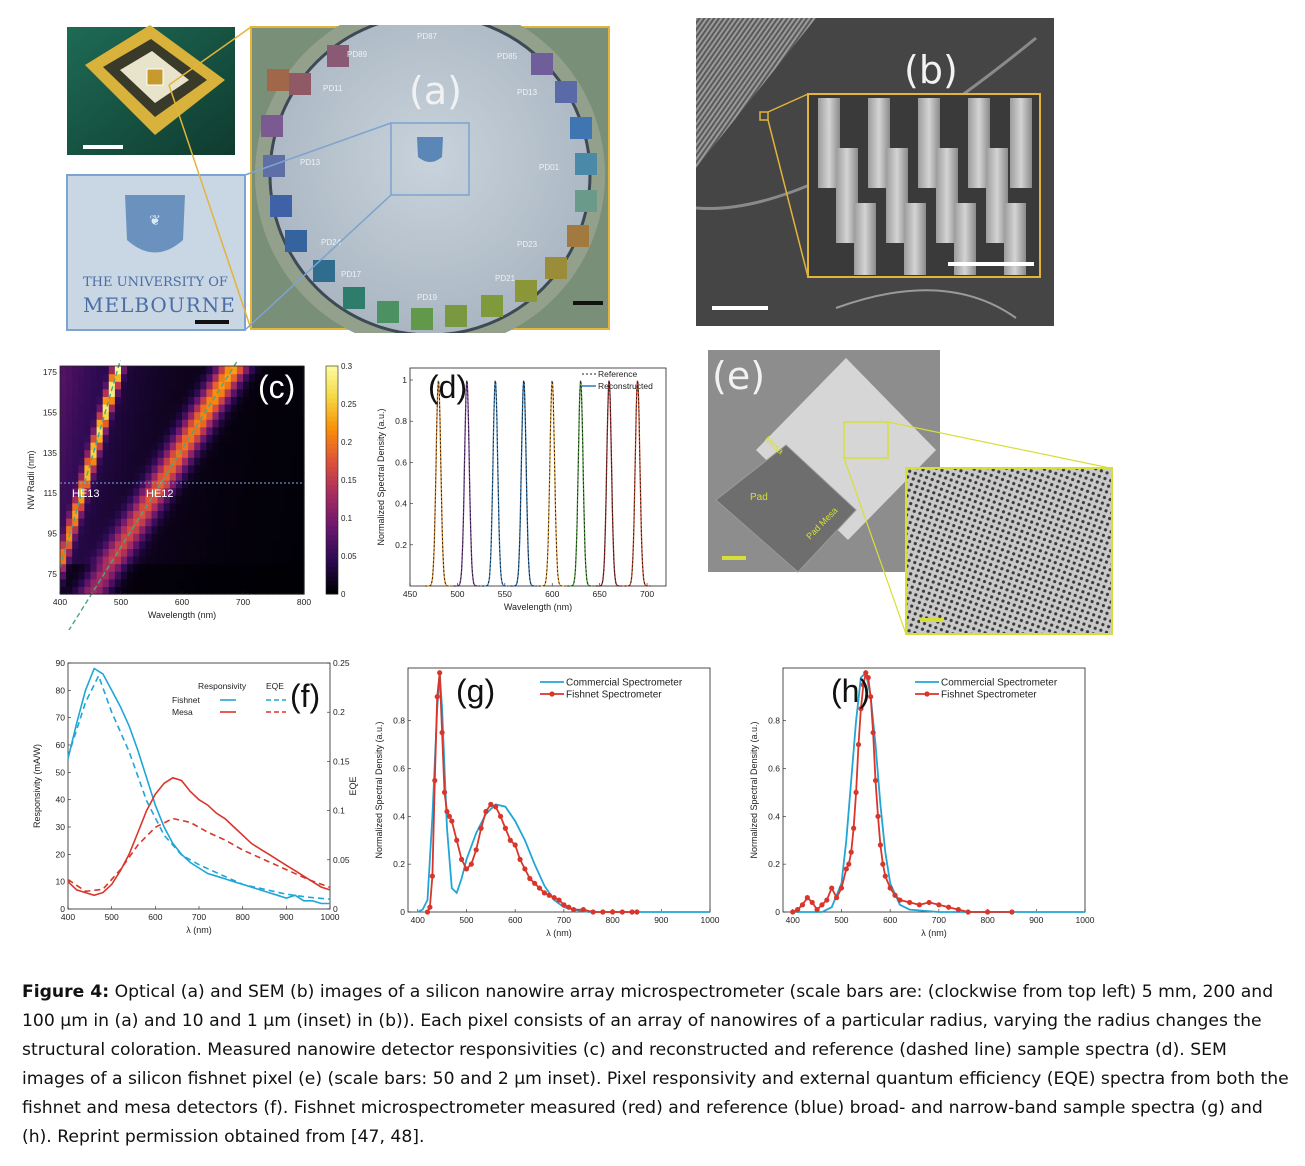 The image size is (1305, 1166). Describe the element at coordinates (925, 186) in the screenshot. I see `nanowire-pillars` at that location.